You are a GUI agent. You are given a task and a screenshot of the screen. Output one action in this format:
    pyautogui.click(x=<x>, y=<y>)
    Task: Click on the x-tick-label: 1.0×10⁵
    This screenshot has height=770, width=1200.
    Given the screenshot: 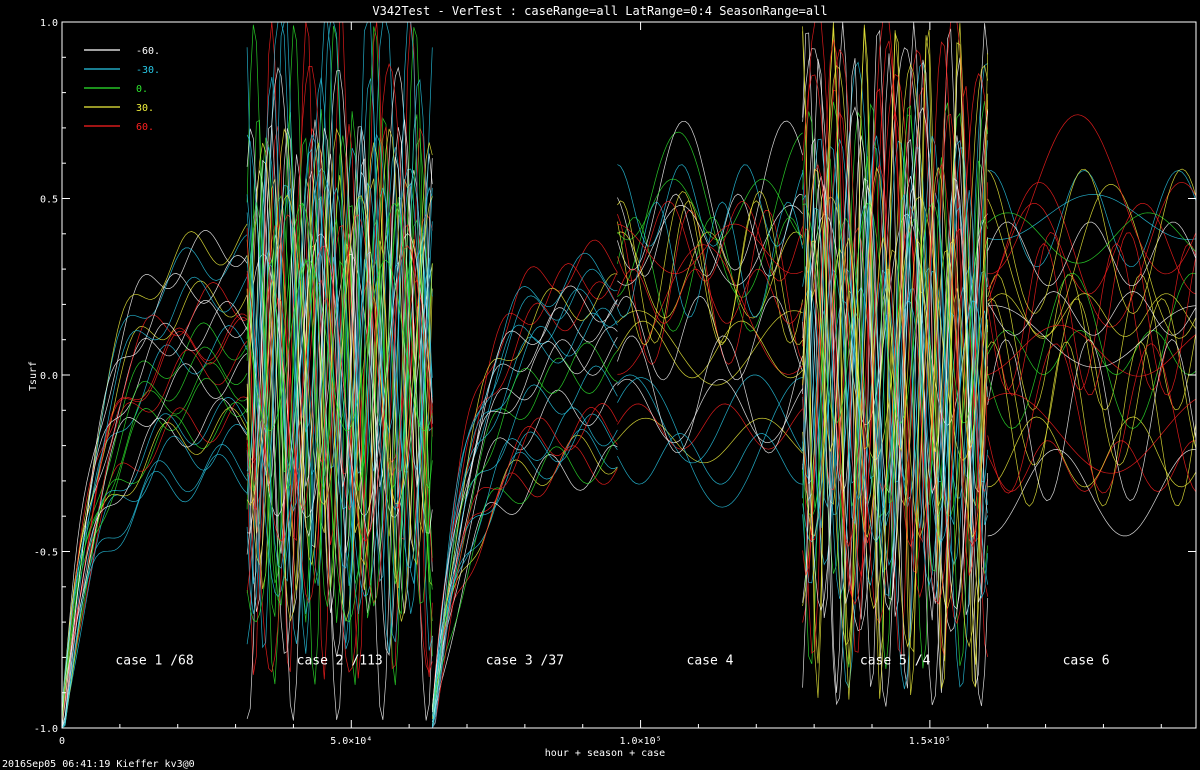 What is the action you would take?
    pyautogui.click(x=640, y=741)
    